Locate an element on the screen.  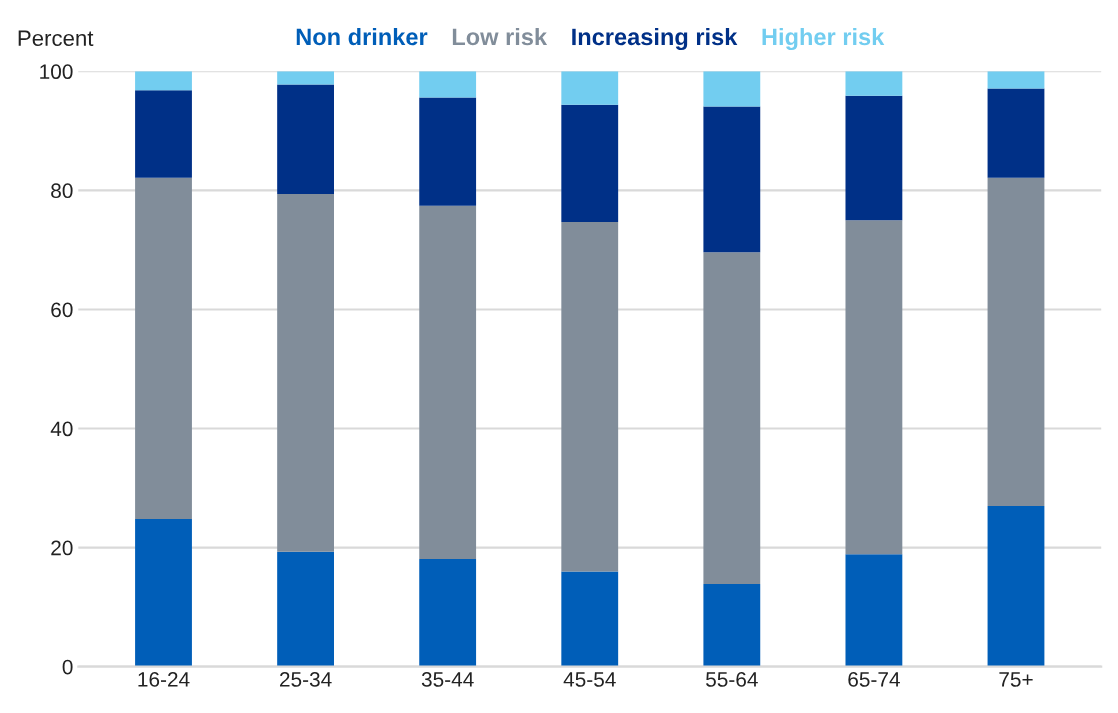
y-tick-label: 40 is located at coordinates (61, 429).